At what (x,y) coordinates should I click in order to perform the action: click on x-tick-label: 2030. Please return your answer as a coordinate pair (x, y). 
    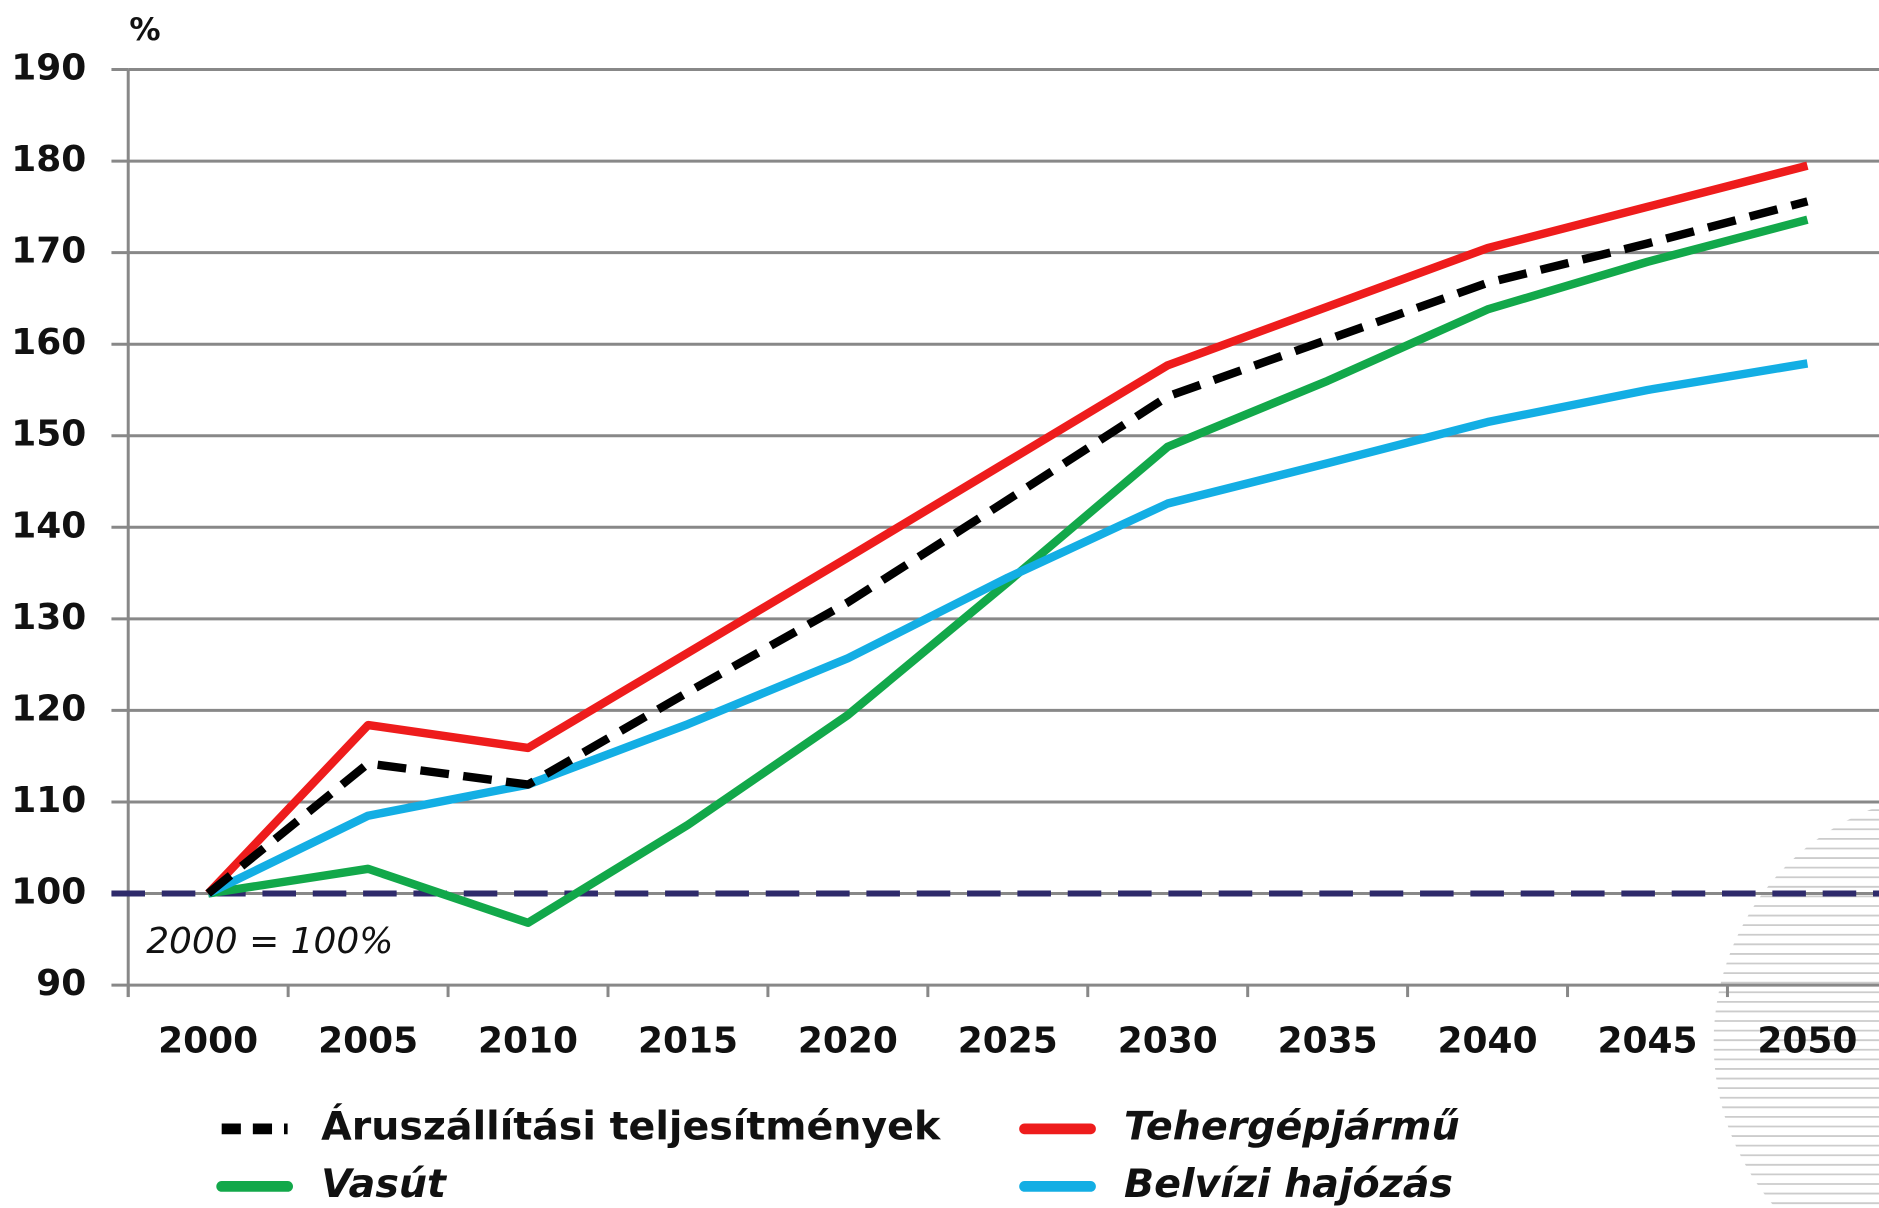
    Looking at the image, I should click on (1168, 1041).